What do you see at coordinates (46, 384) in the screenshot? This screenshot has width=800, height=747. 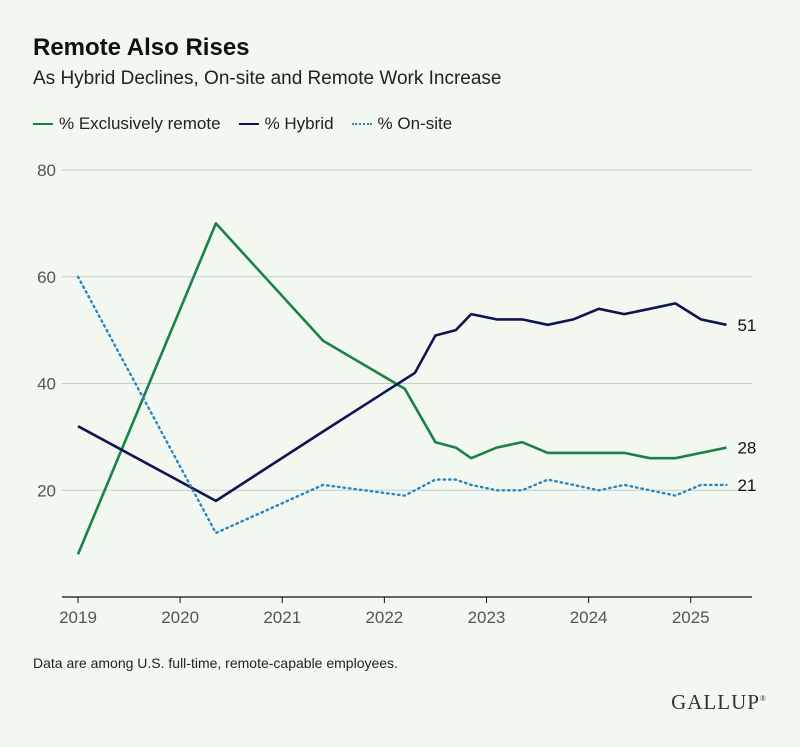 I see `y-tick-label-40: 40` at bounding box center [46, 384].